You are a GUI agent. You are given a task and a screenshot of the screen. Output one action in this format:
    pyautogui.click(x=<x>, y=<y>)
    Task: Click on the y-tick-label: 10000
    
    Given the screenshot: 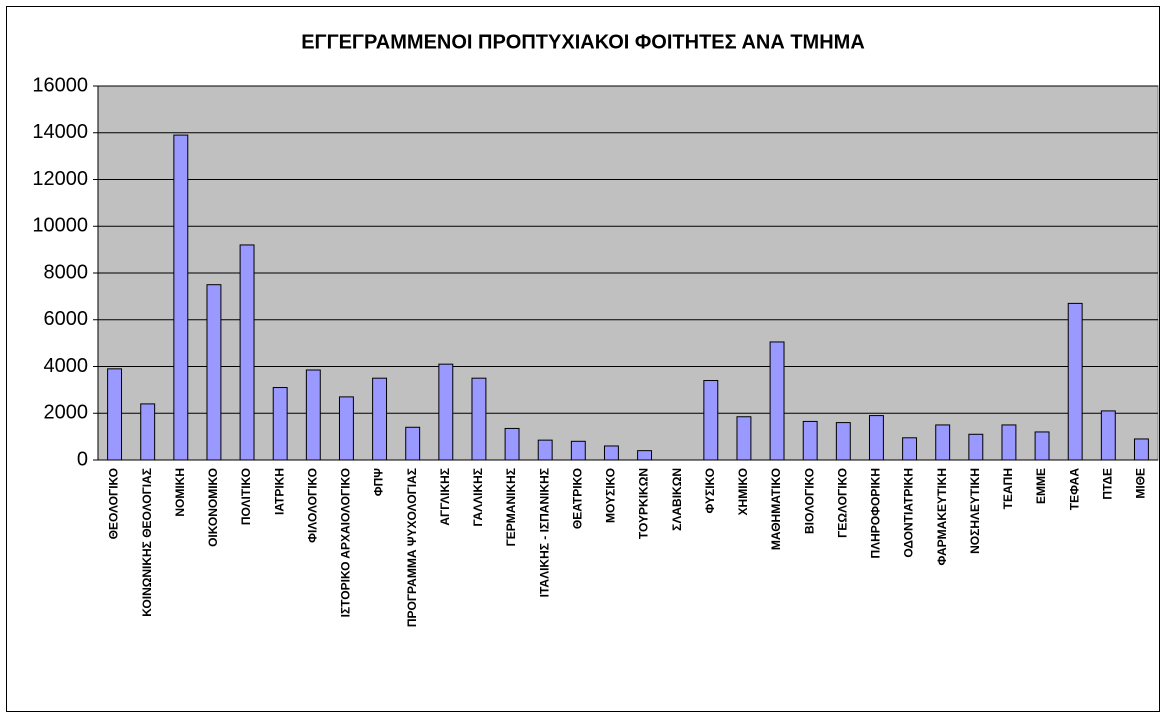 What is the action you would take?
    pyautogui.click(x=60, y=226)
    